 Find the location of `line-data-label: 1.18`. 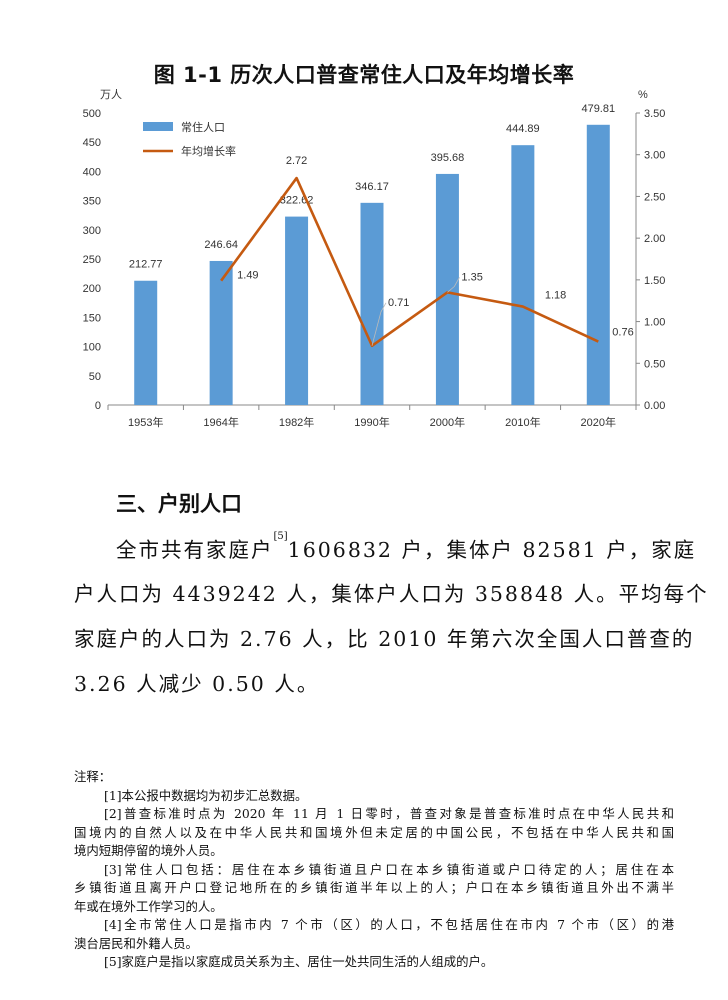

line-data-label: 1.18 is located at coordinates (555, 296).